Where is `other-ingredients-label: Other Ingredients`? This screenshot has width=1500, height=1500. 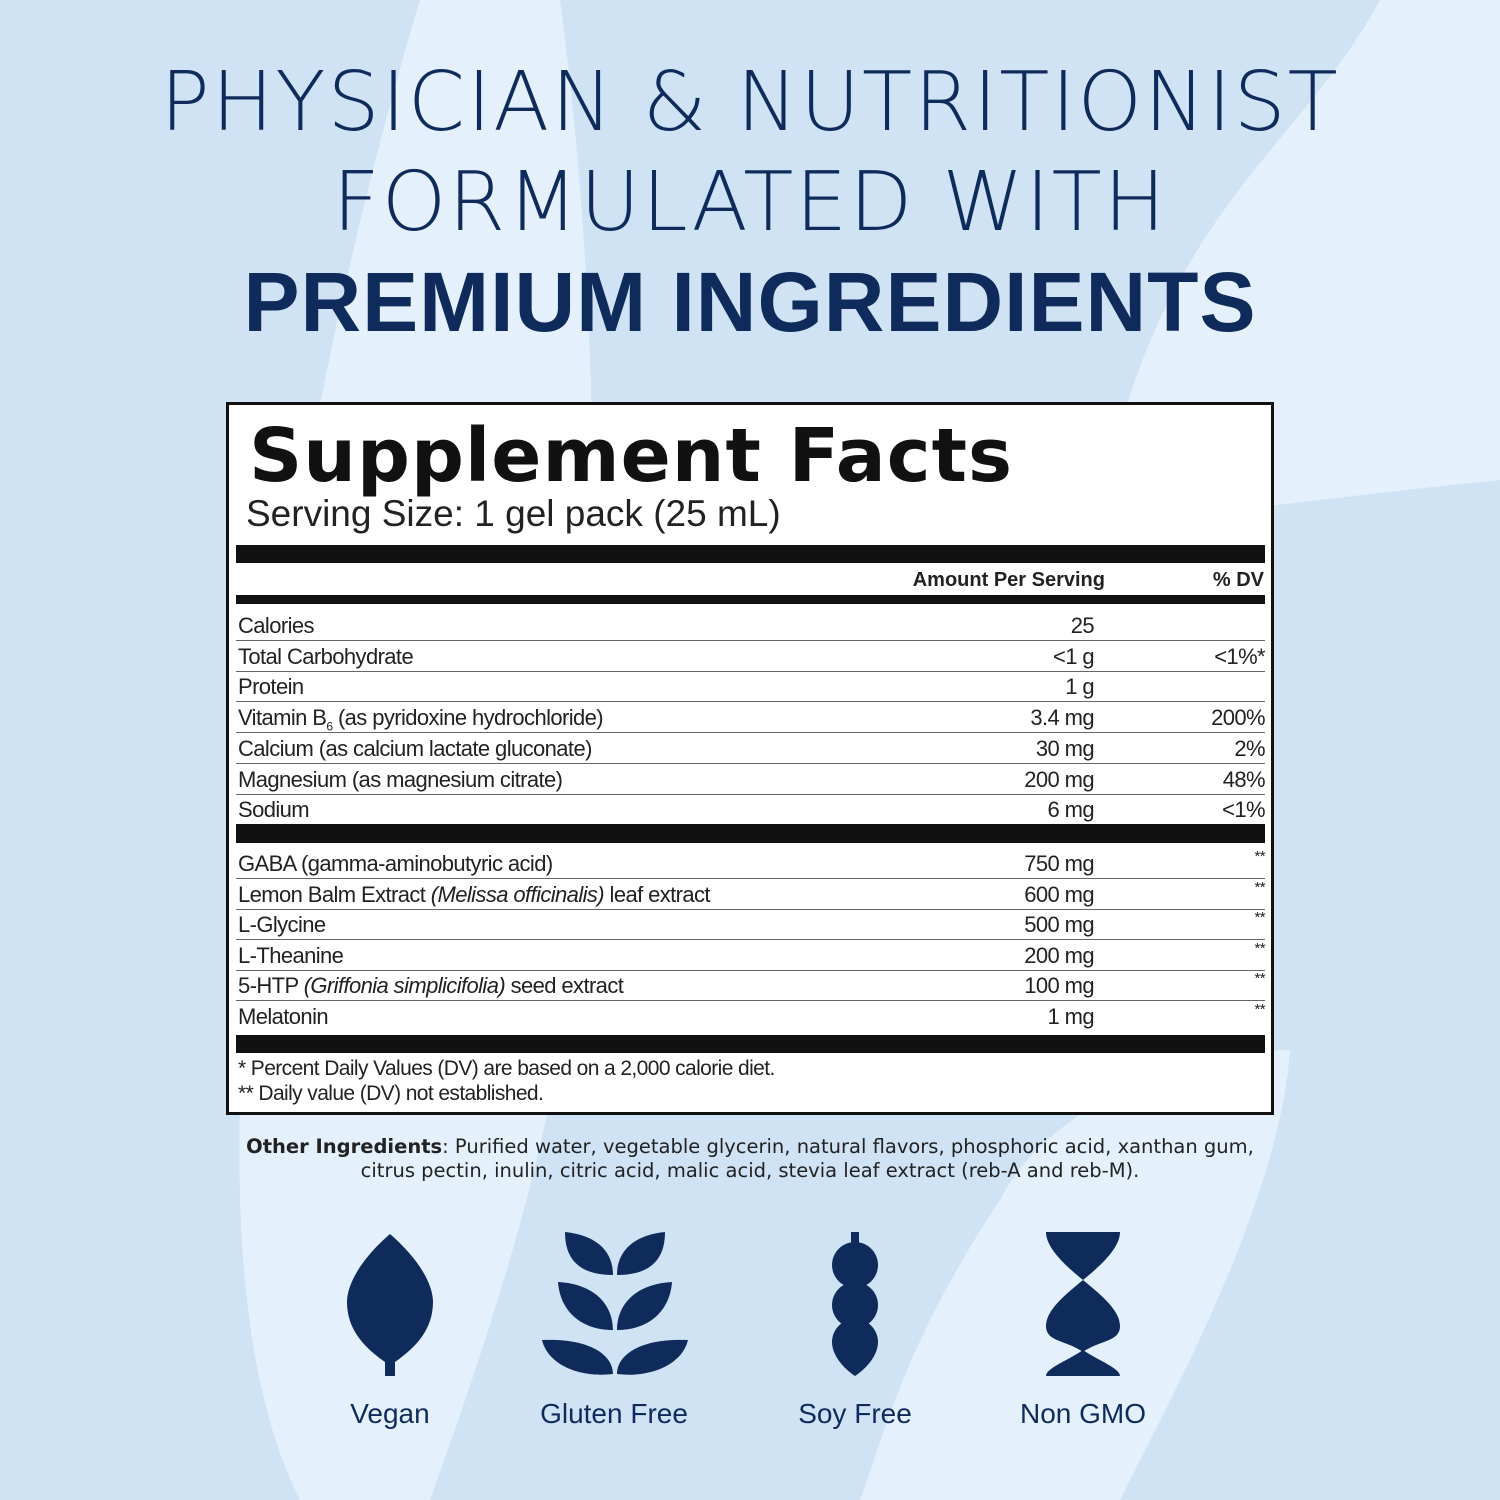
other-ingredients-label: Other Ingredients is located at coordinates (344, 1146).